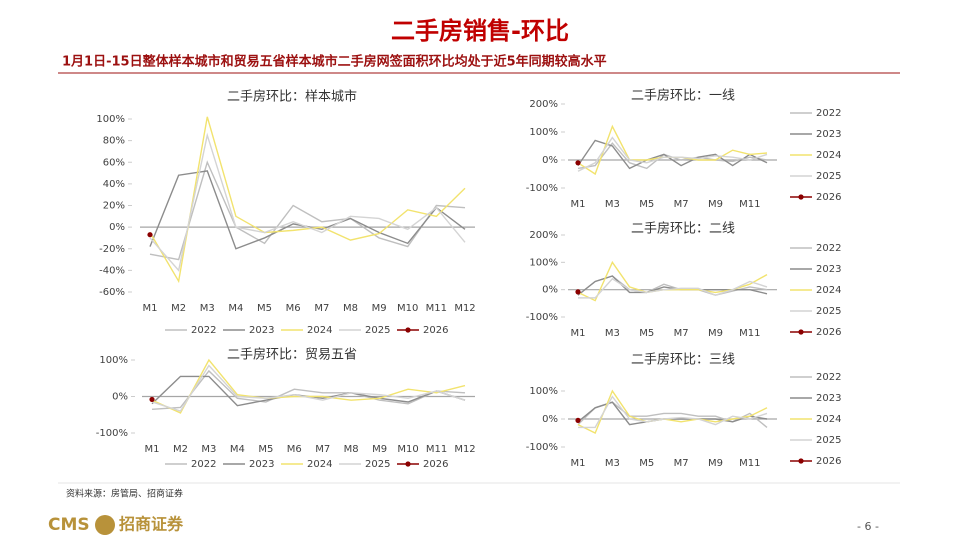 This screenshot has width=960, height=540. What do you see at coordinates (480, 31) in the screenshot?
I see `slide-title: 二手房销售-环比` at bounding box center [480, 31].